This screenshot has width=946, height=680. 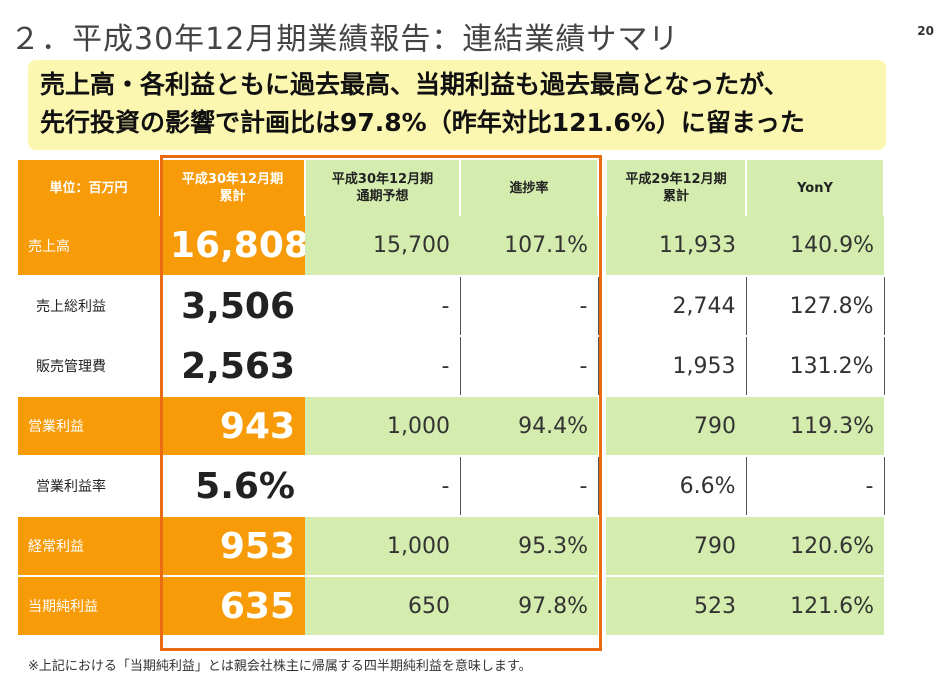 What do you see at coordinates (232, 196) in the screenshot?
I see `header-current-line2: 累計` at bounding box center [232, 196].